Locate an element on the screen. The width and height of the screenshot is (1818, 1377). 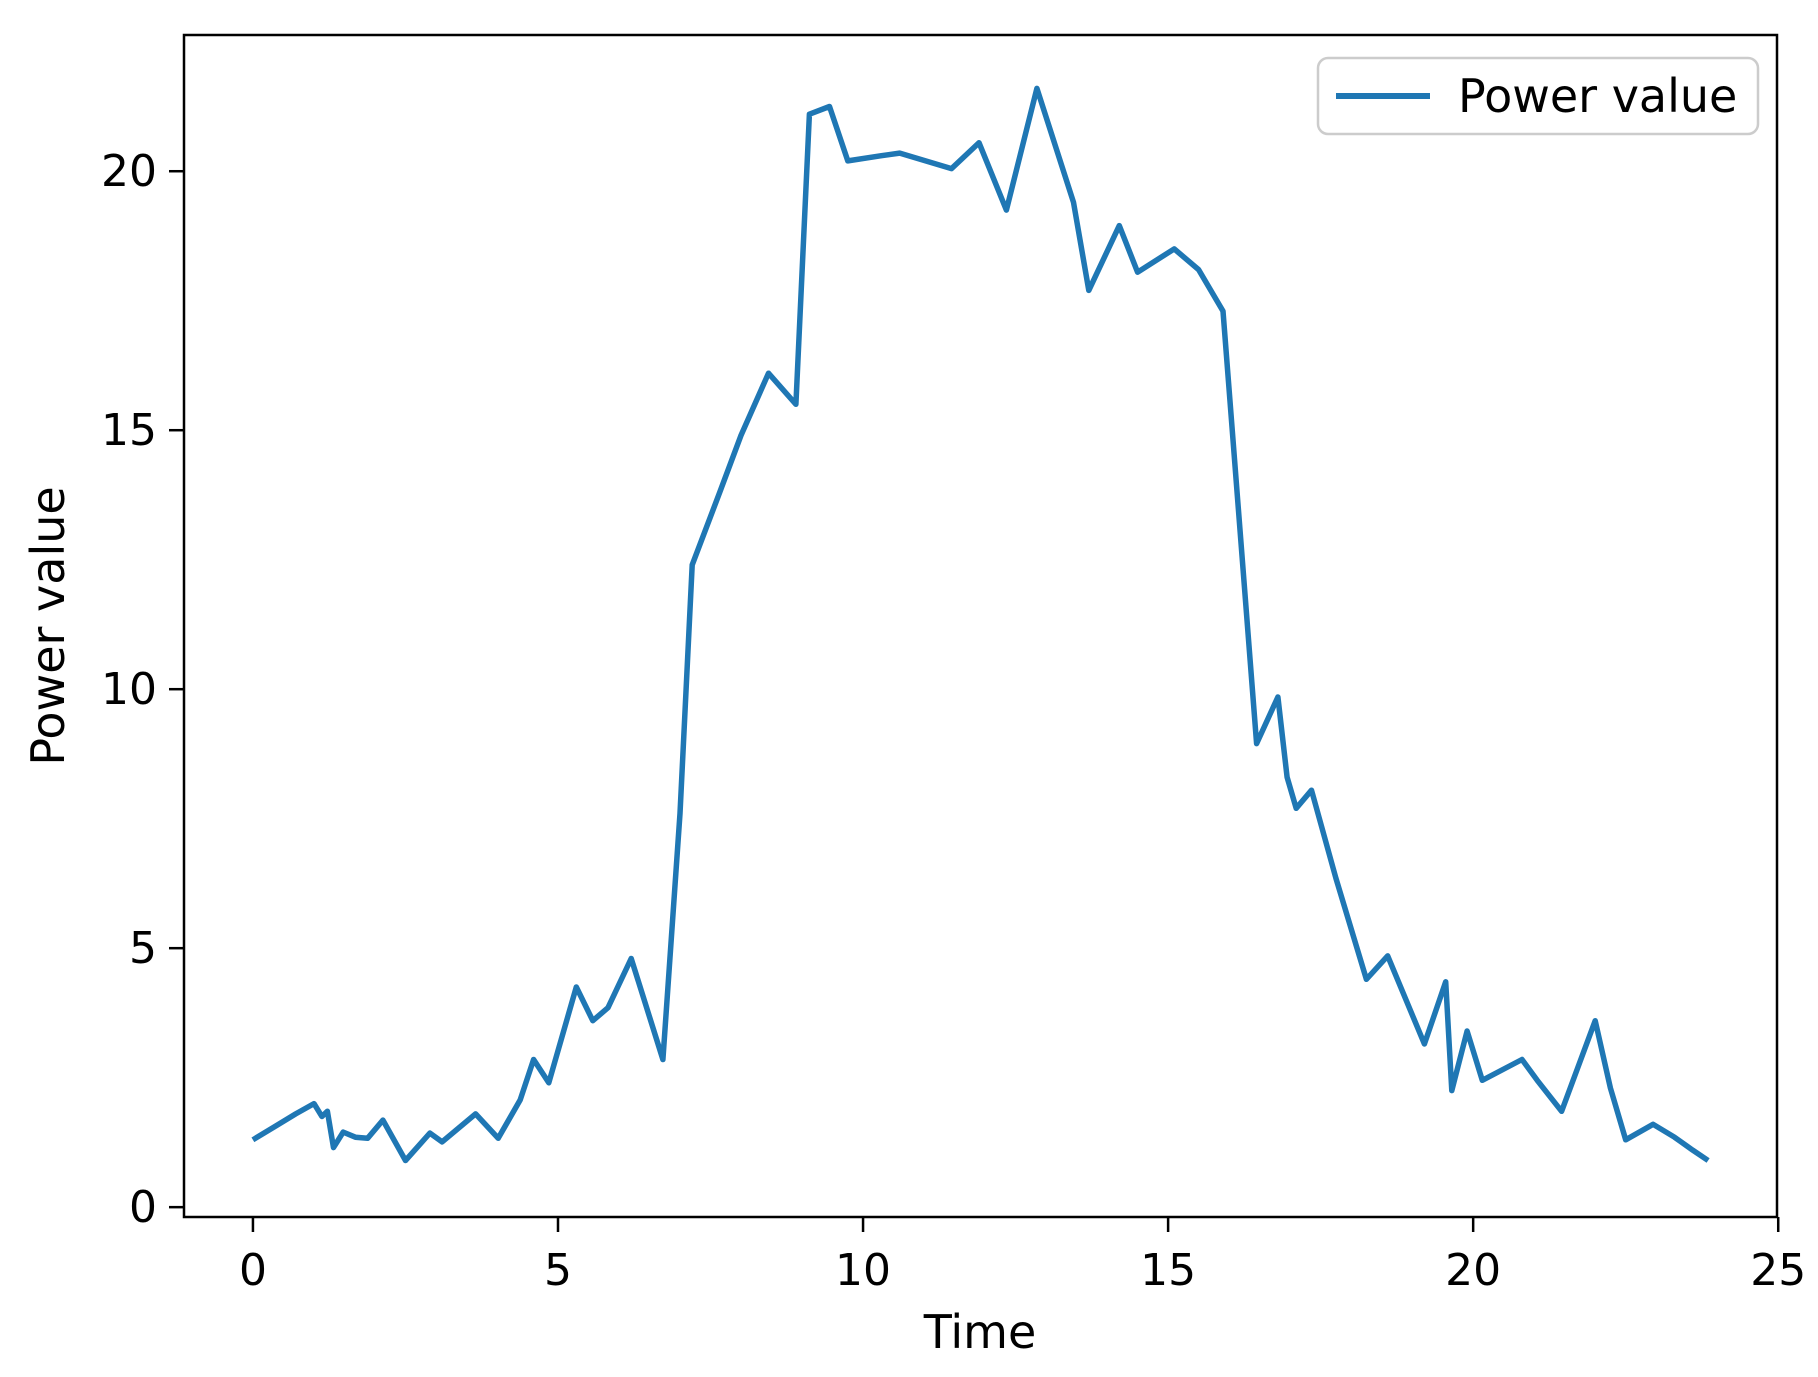
y-axis-label: Power value is located at coordinates (48, 625).